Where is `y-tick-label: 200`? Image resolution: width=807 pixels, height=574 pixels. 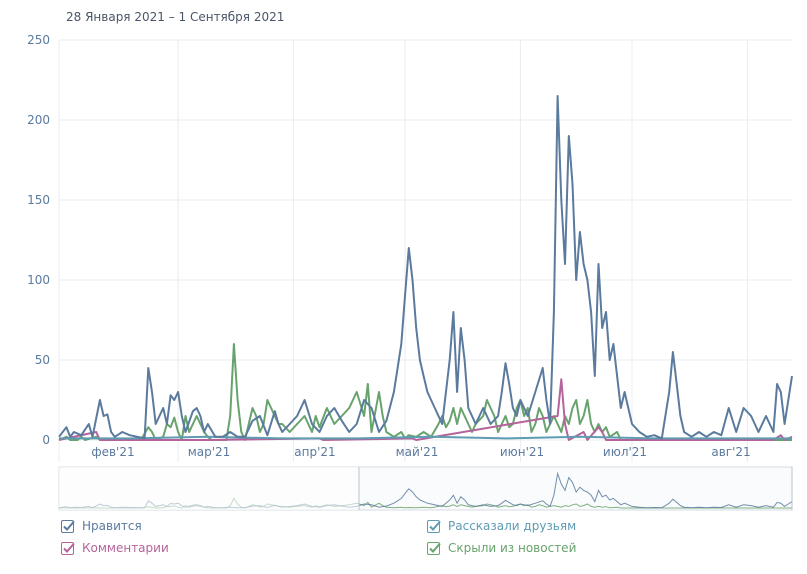 y-tick-label: 200 is located at coordinates (38, 120).